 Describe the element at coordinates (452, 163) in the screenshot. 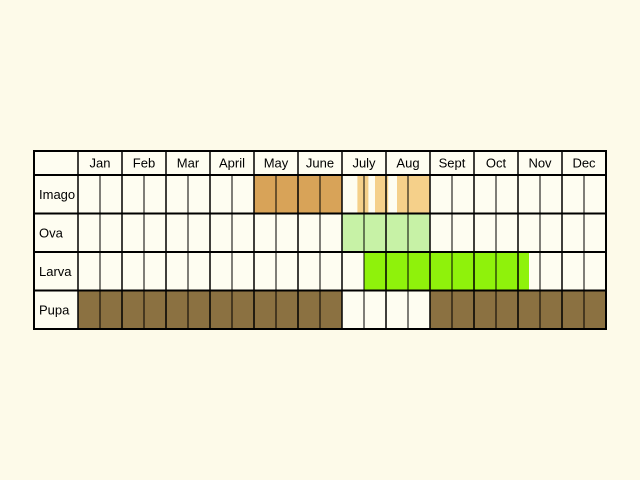

I see `month-label: Sept` at that location.